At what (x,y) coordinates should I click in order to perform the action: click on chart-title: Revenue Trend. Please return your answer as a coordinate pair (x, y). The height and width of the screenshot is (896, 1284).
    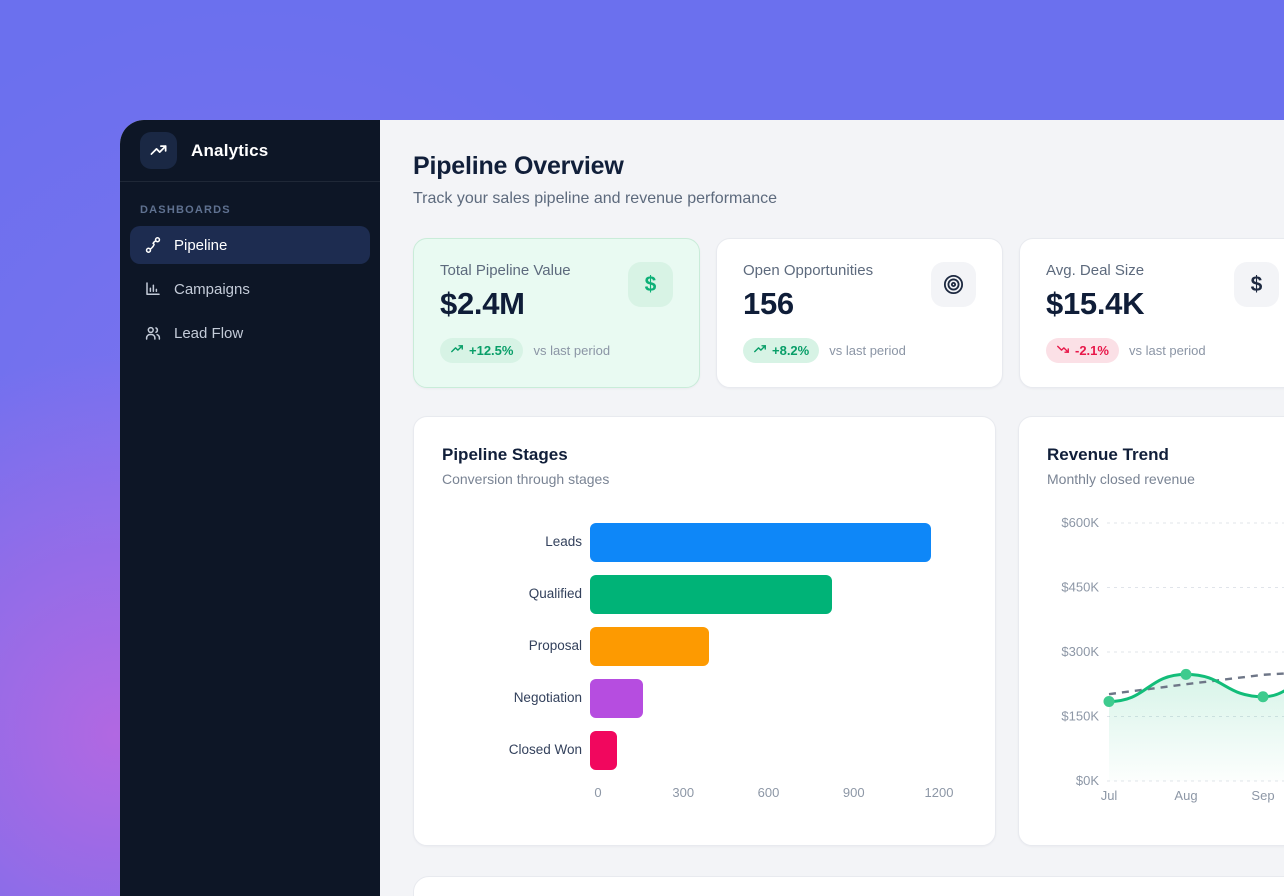
    Looking at the image, I should click on (1108, 454).